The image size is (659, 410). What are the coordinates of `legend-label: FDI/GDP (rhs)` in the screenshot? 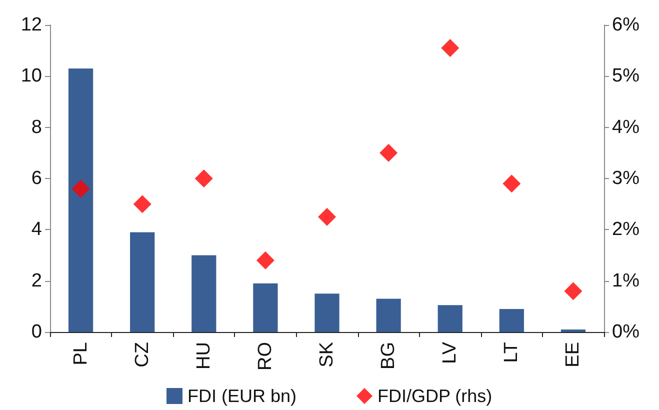 It's located at (435, 396).